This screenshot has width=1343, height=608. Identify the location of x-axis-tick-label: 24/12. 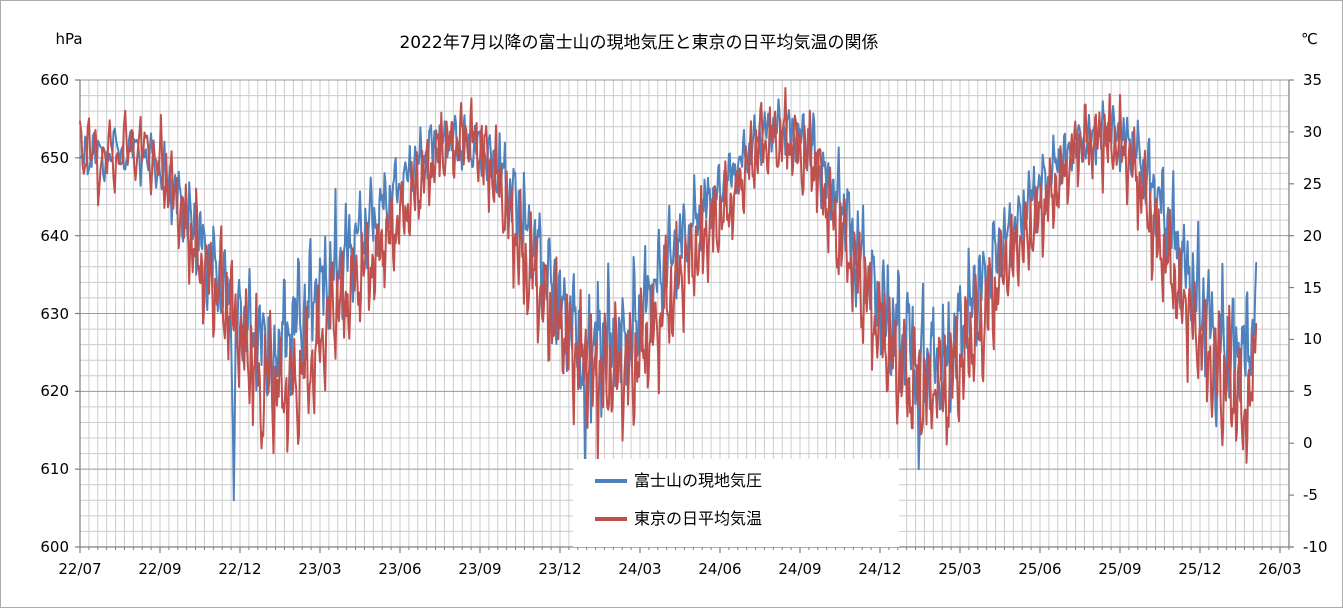
(880, 569).